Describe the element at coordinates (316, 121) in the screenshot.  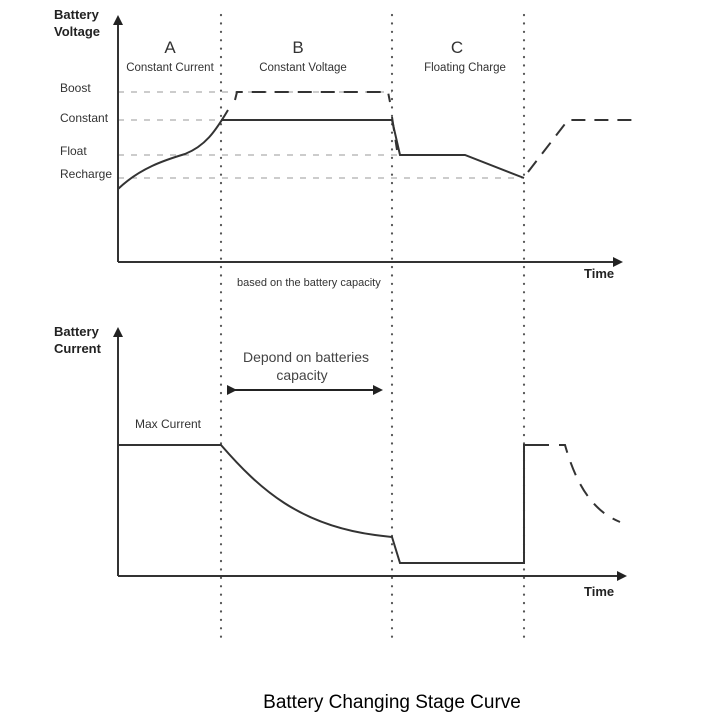
I see `boost-dashed-curve` at that location.